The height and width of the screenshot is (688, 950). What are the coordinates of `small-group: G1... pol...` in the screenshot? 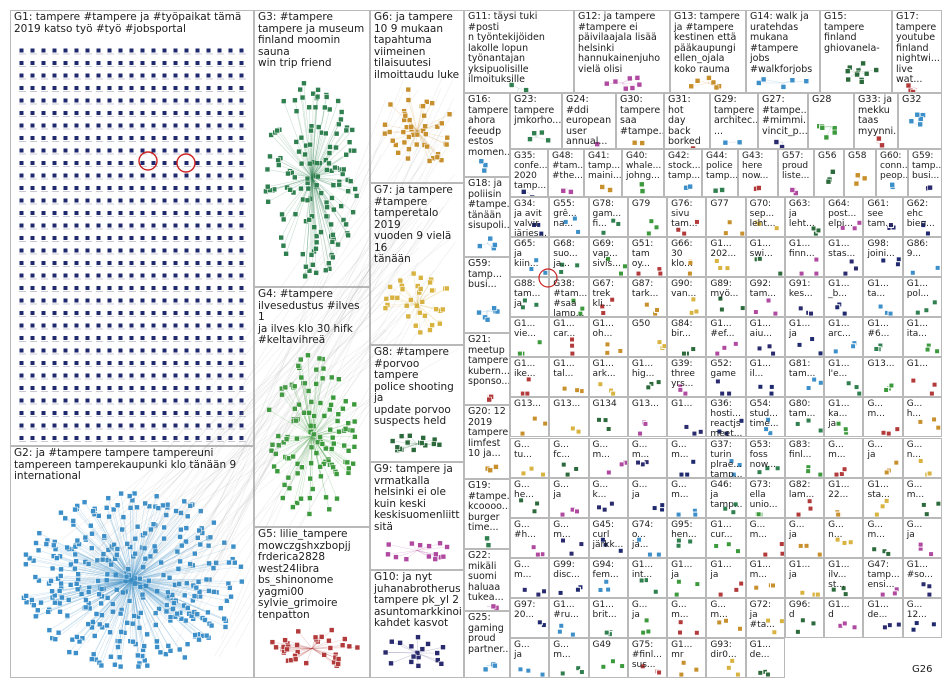 It's located at (922, 297).